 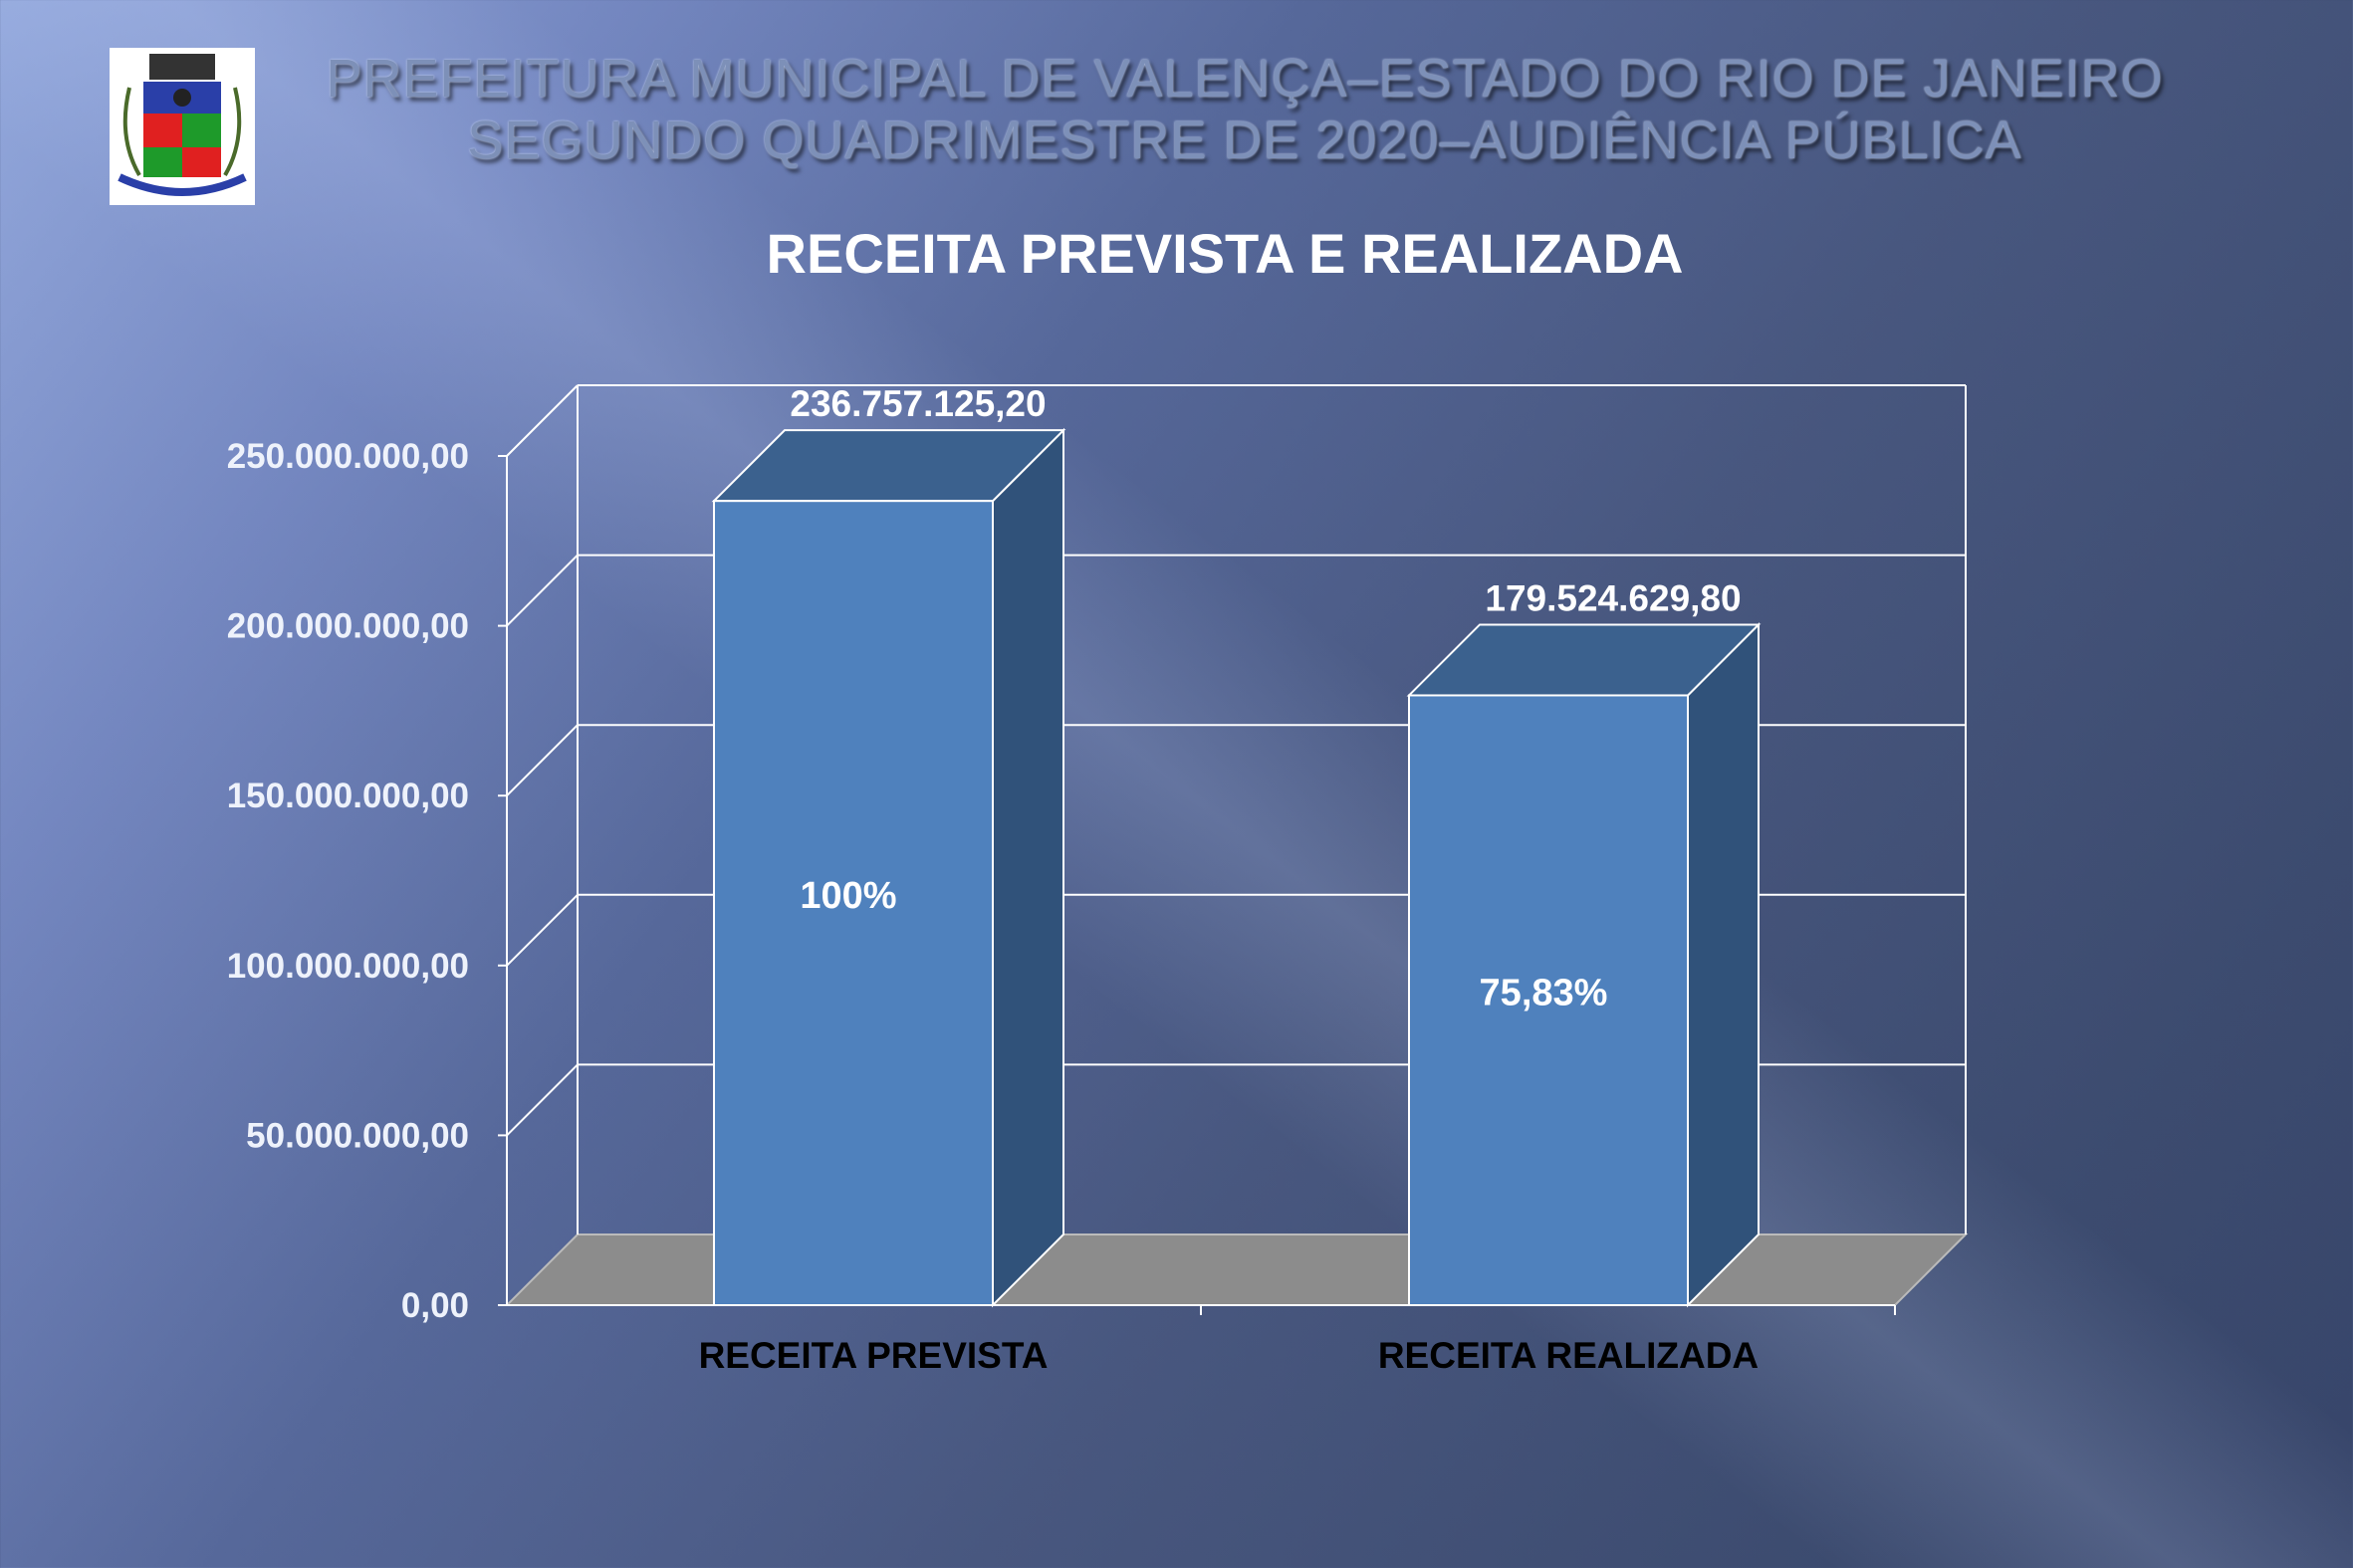 I want to click on y-tick-label: 50.000.000,00, so click(x=358, y=1135).